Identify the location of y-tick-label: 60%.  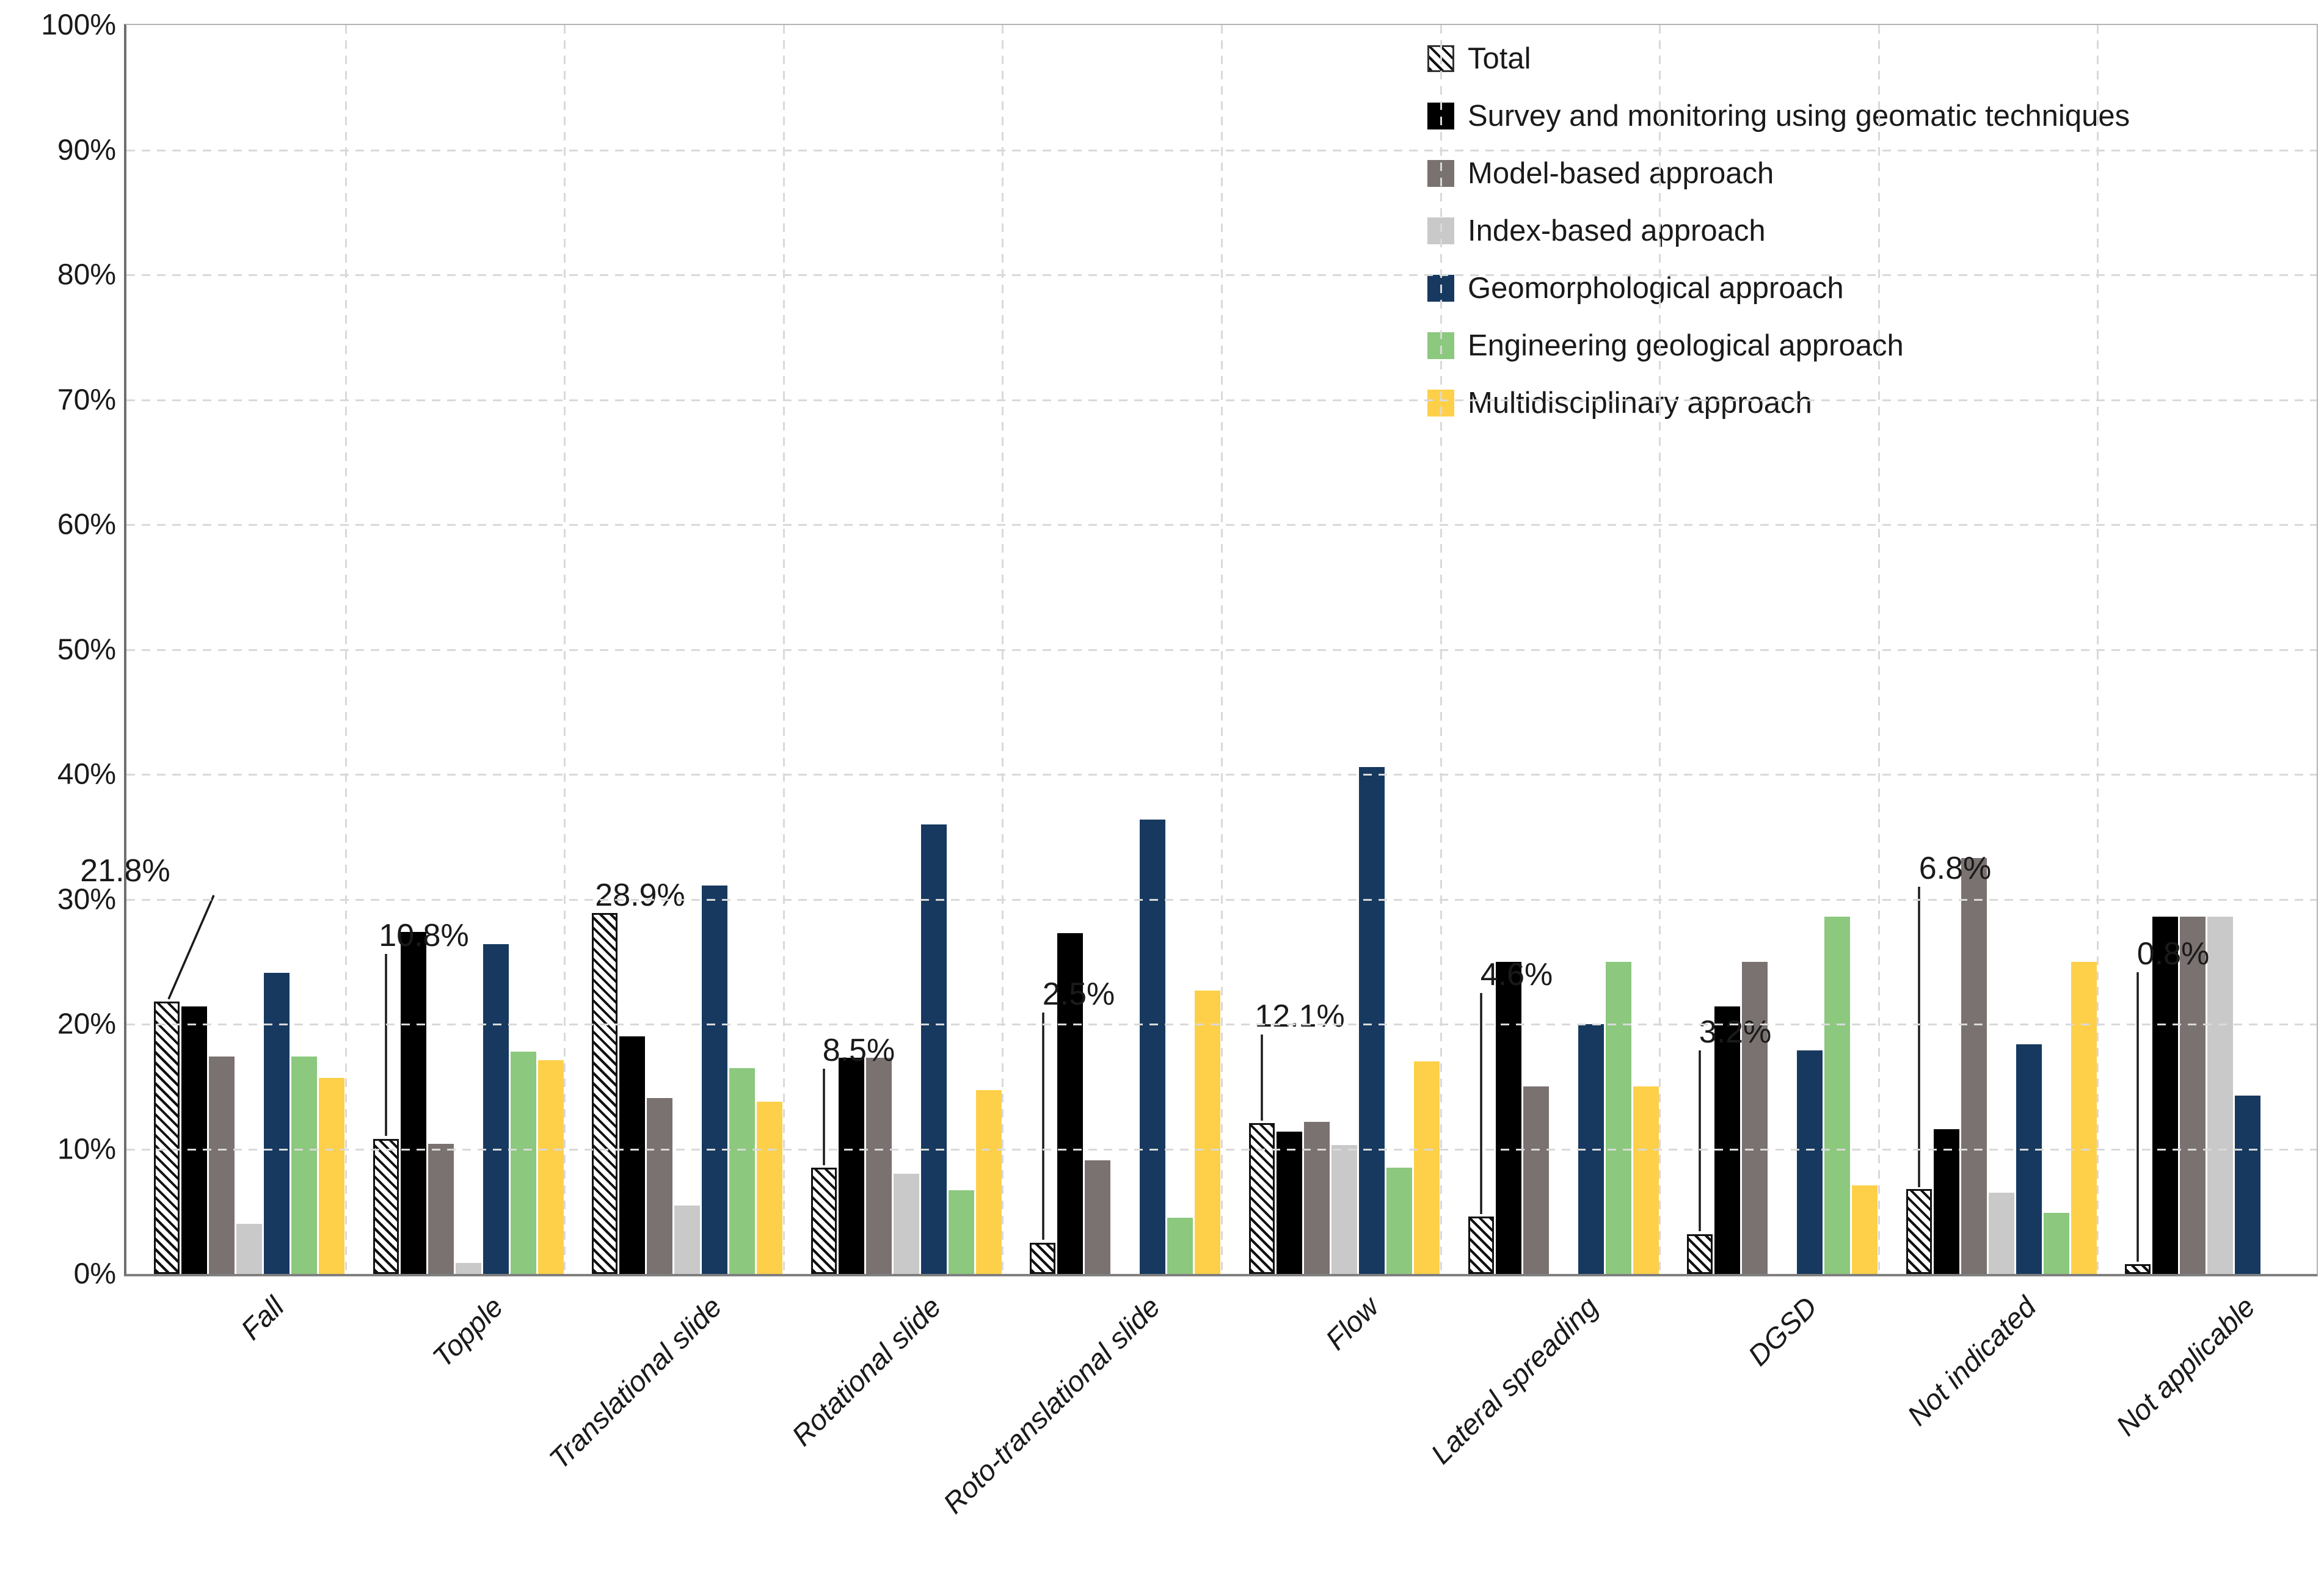
(86, 524).